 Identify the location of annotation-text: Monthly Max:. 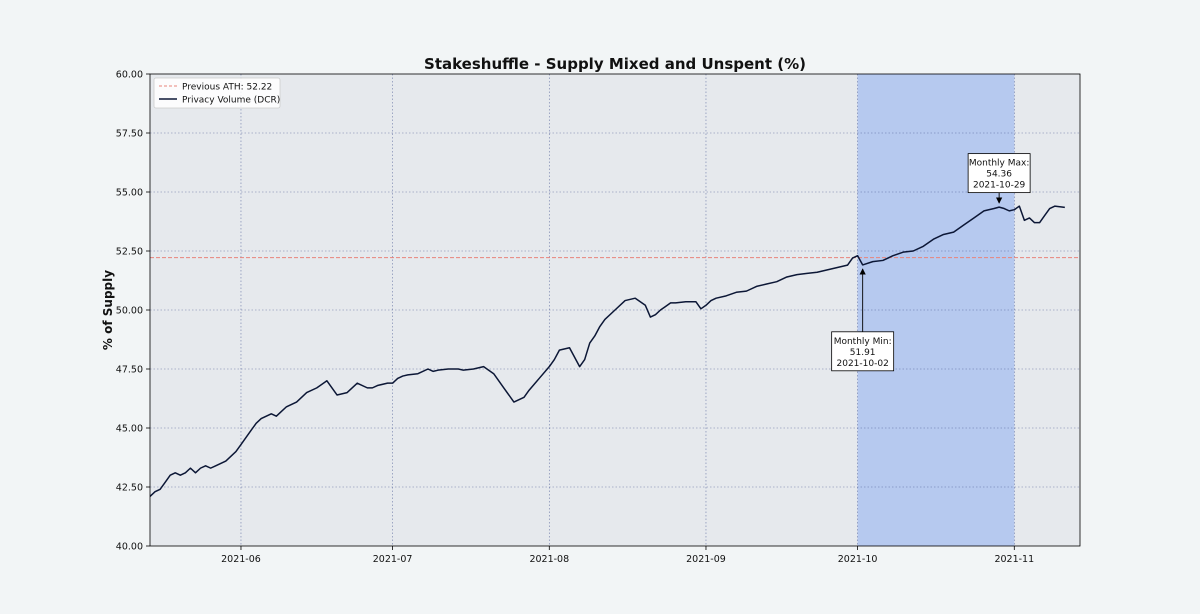
(999, 164).